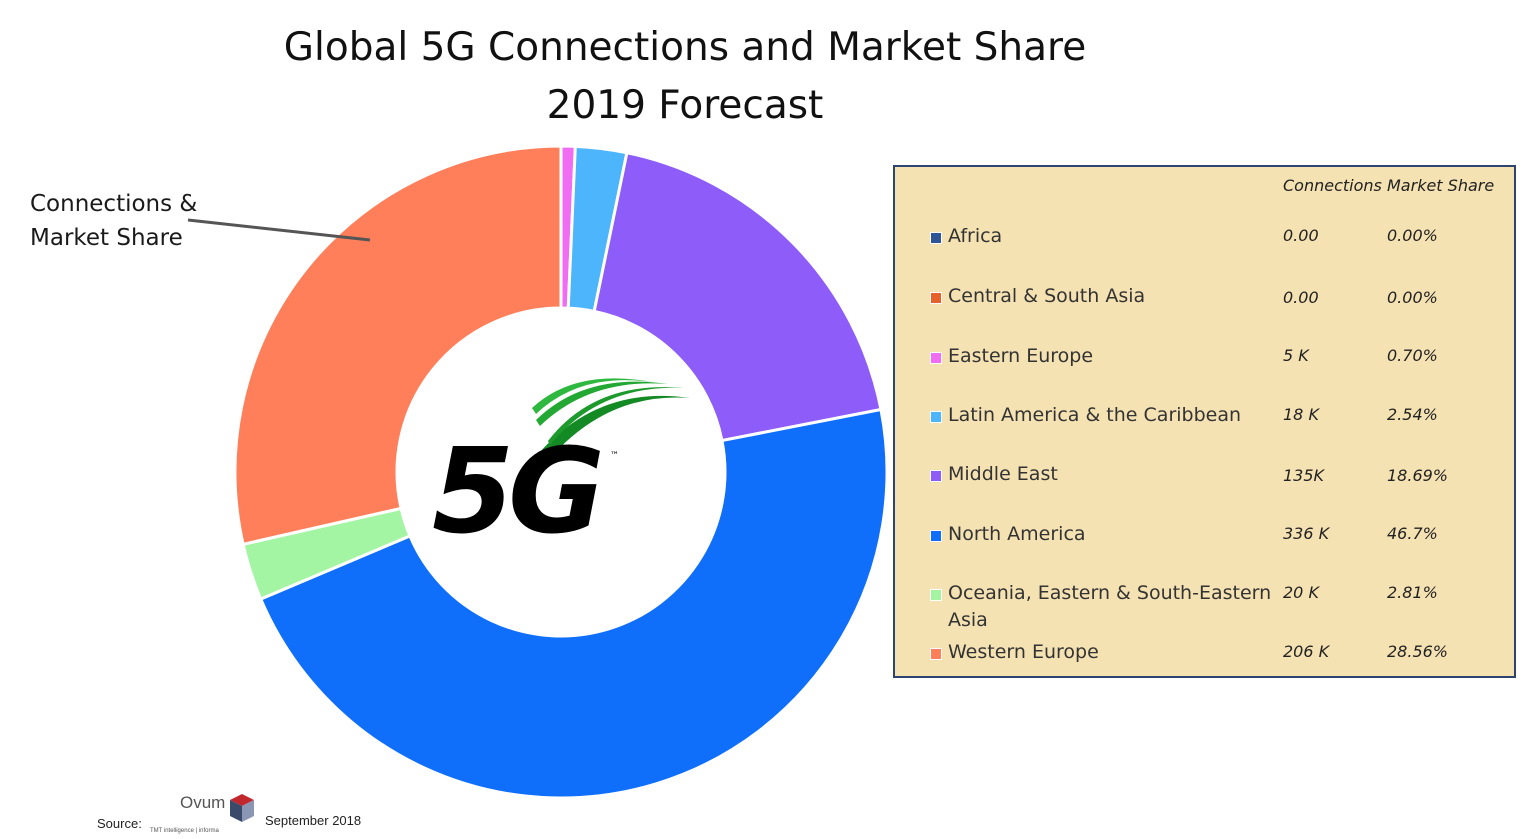 The image size is (1527, 839). I want to click on legend-connections-value: 135K, so click(1304, 475).